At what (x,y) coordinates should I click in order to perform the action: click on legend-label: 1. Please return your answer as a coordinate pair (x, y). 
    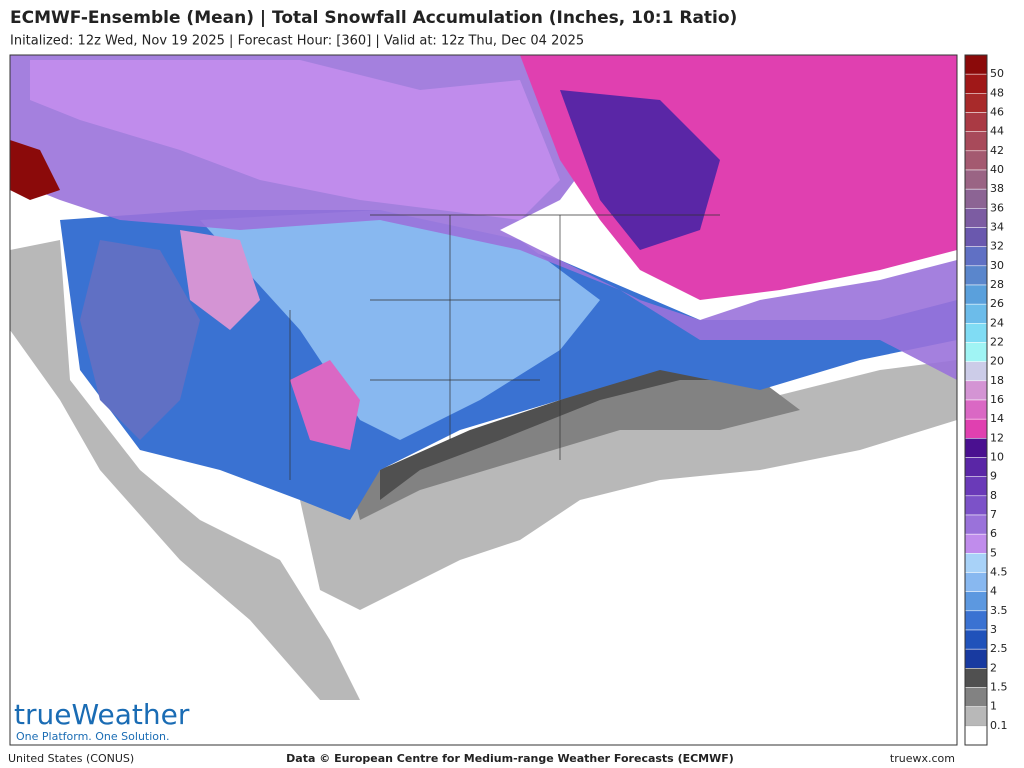
    Looking at the image, I should click on (993, 706).